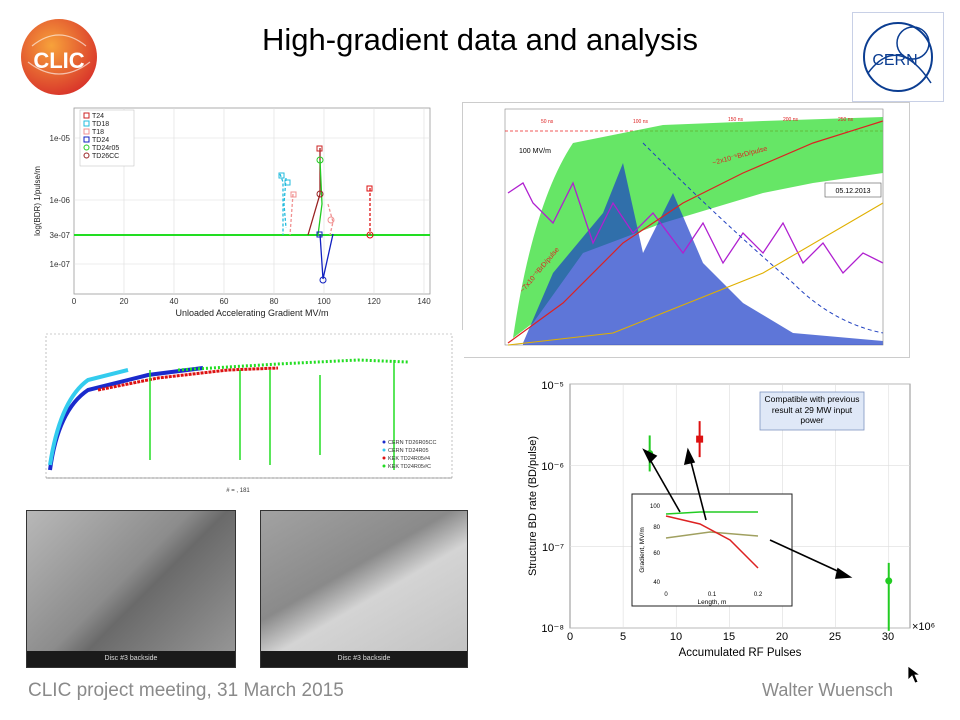 This screenshot has height=720, width=960. Describe the element at coordinates (60, 264) in the screenshot. I see `ytick: 1e-07` at that location.